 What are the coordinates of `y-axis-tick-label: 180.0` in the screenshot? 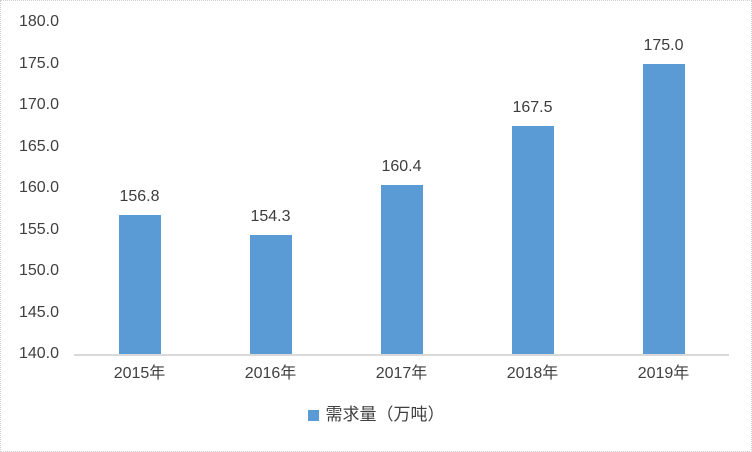 It's located at (38, 21).